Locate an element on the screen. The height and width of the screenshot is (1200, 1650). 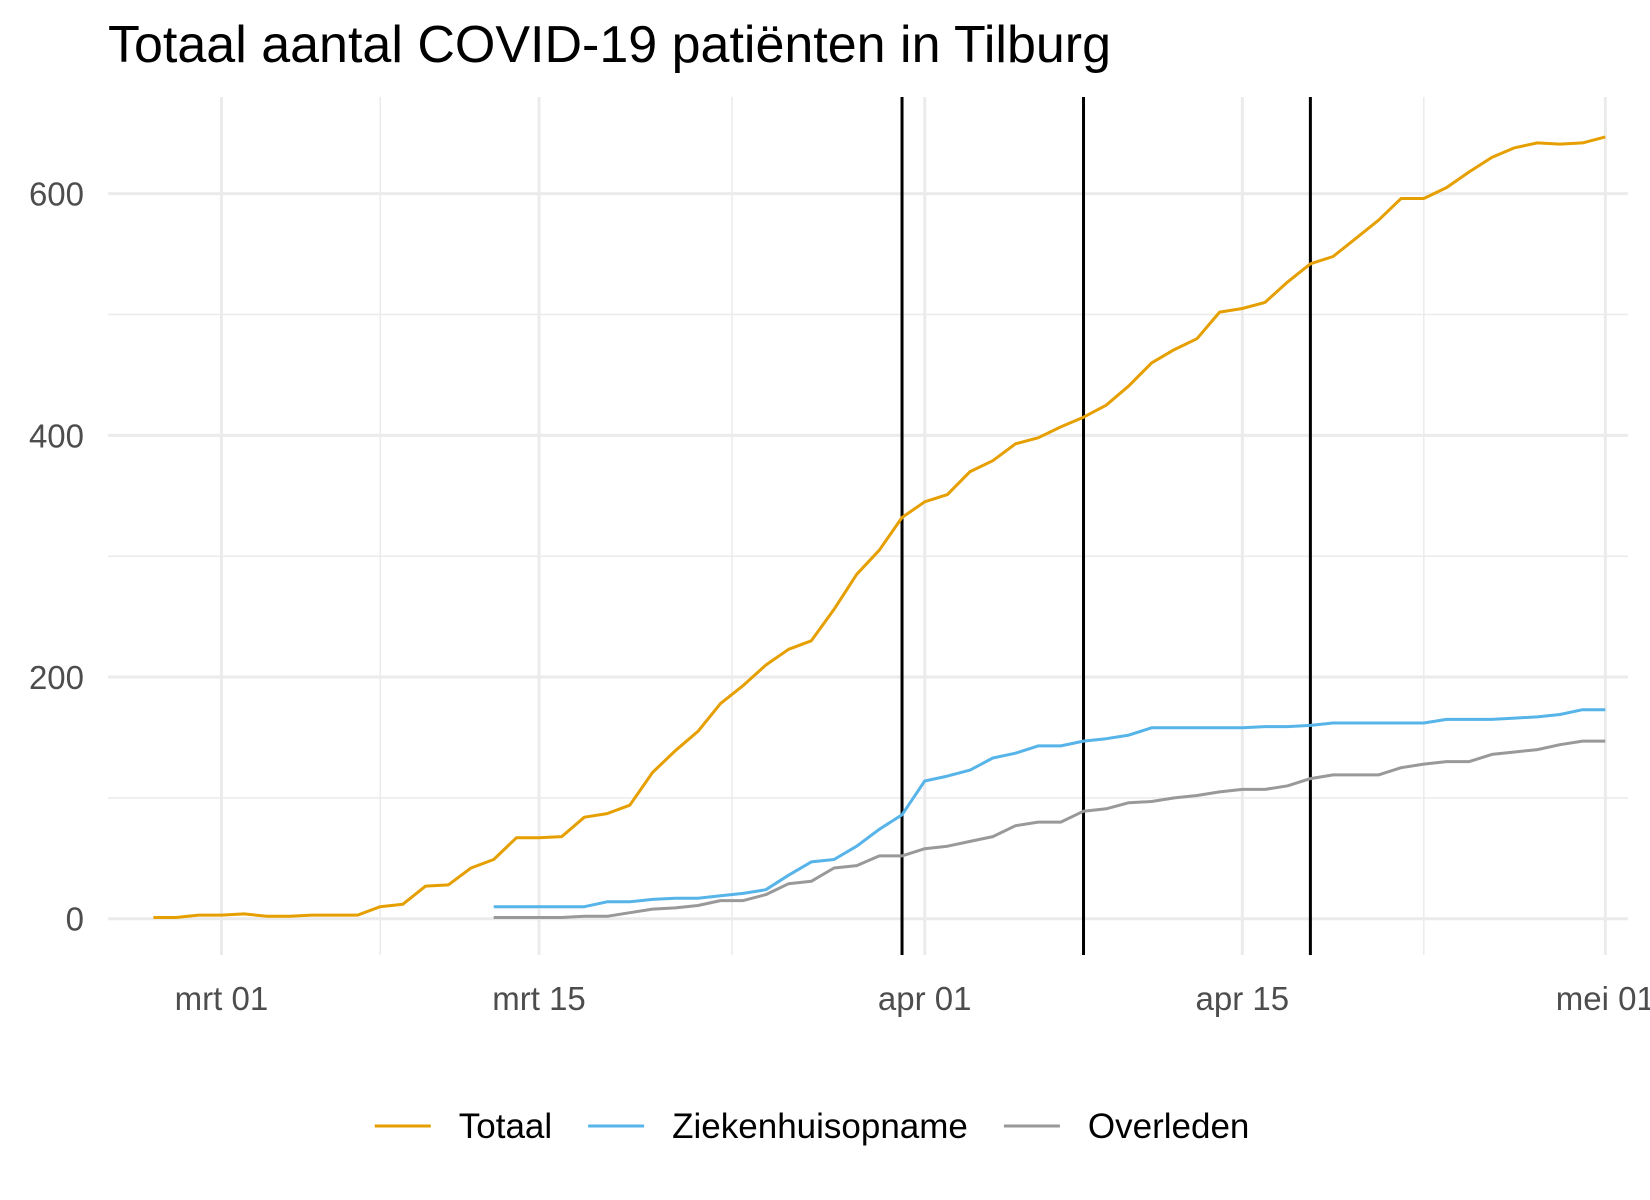
x-tick-label: mrt 15 is located at coordinates (539, 998).